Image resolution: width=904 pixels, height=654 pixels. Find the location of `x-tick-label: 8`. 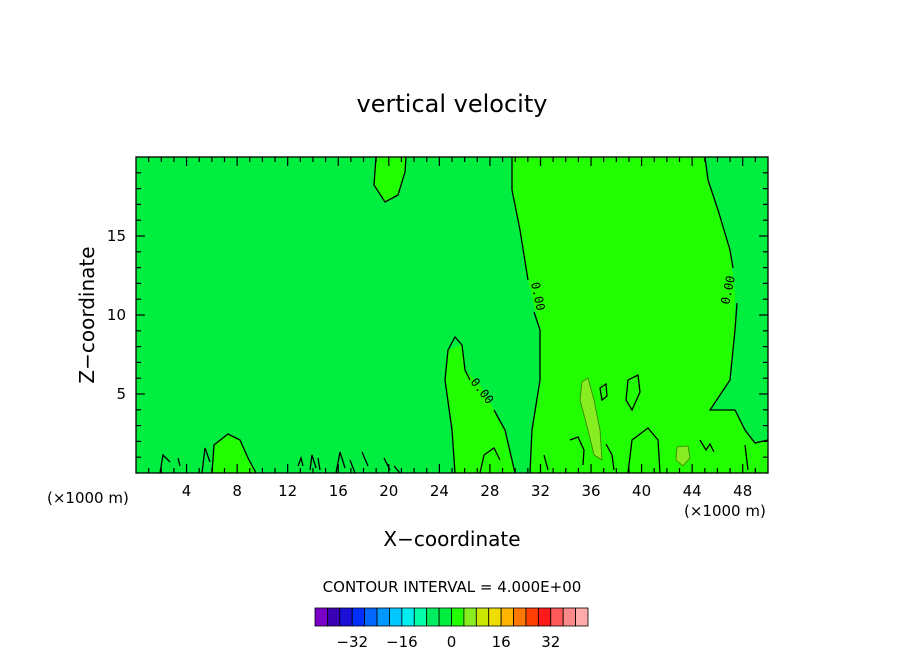

x-tick-label: 8 is located at coordinates (237, 491).